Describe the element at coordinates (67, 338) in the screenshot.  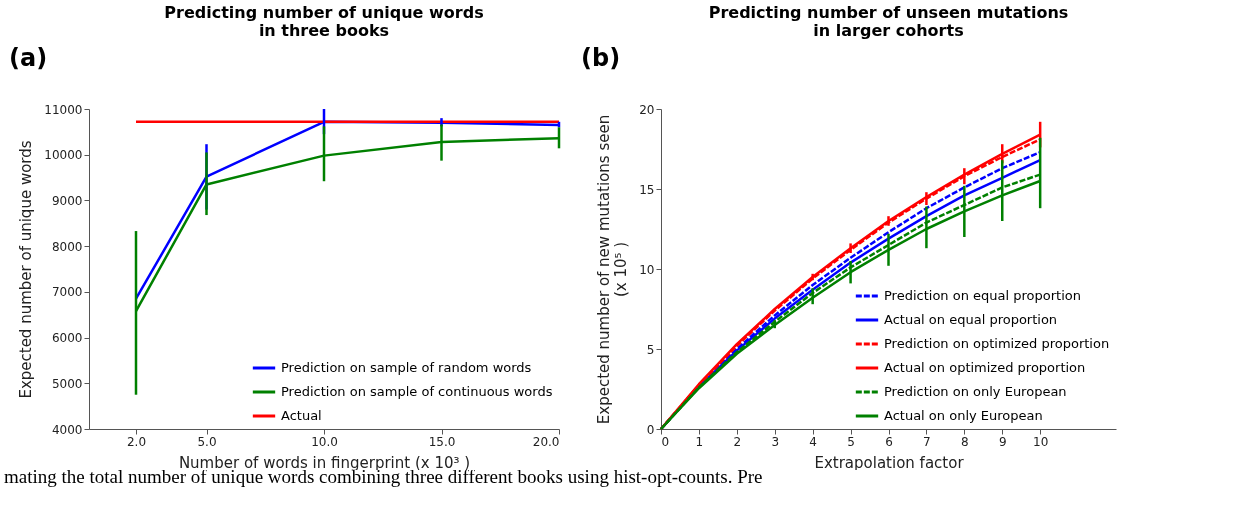
I see `y-tick-label: 6000` at that location.